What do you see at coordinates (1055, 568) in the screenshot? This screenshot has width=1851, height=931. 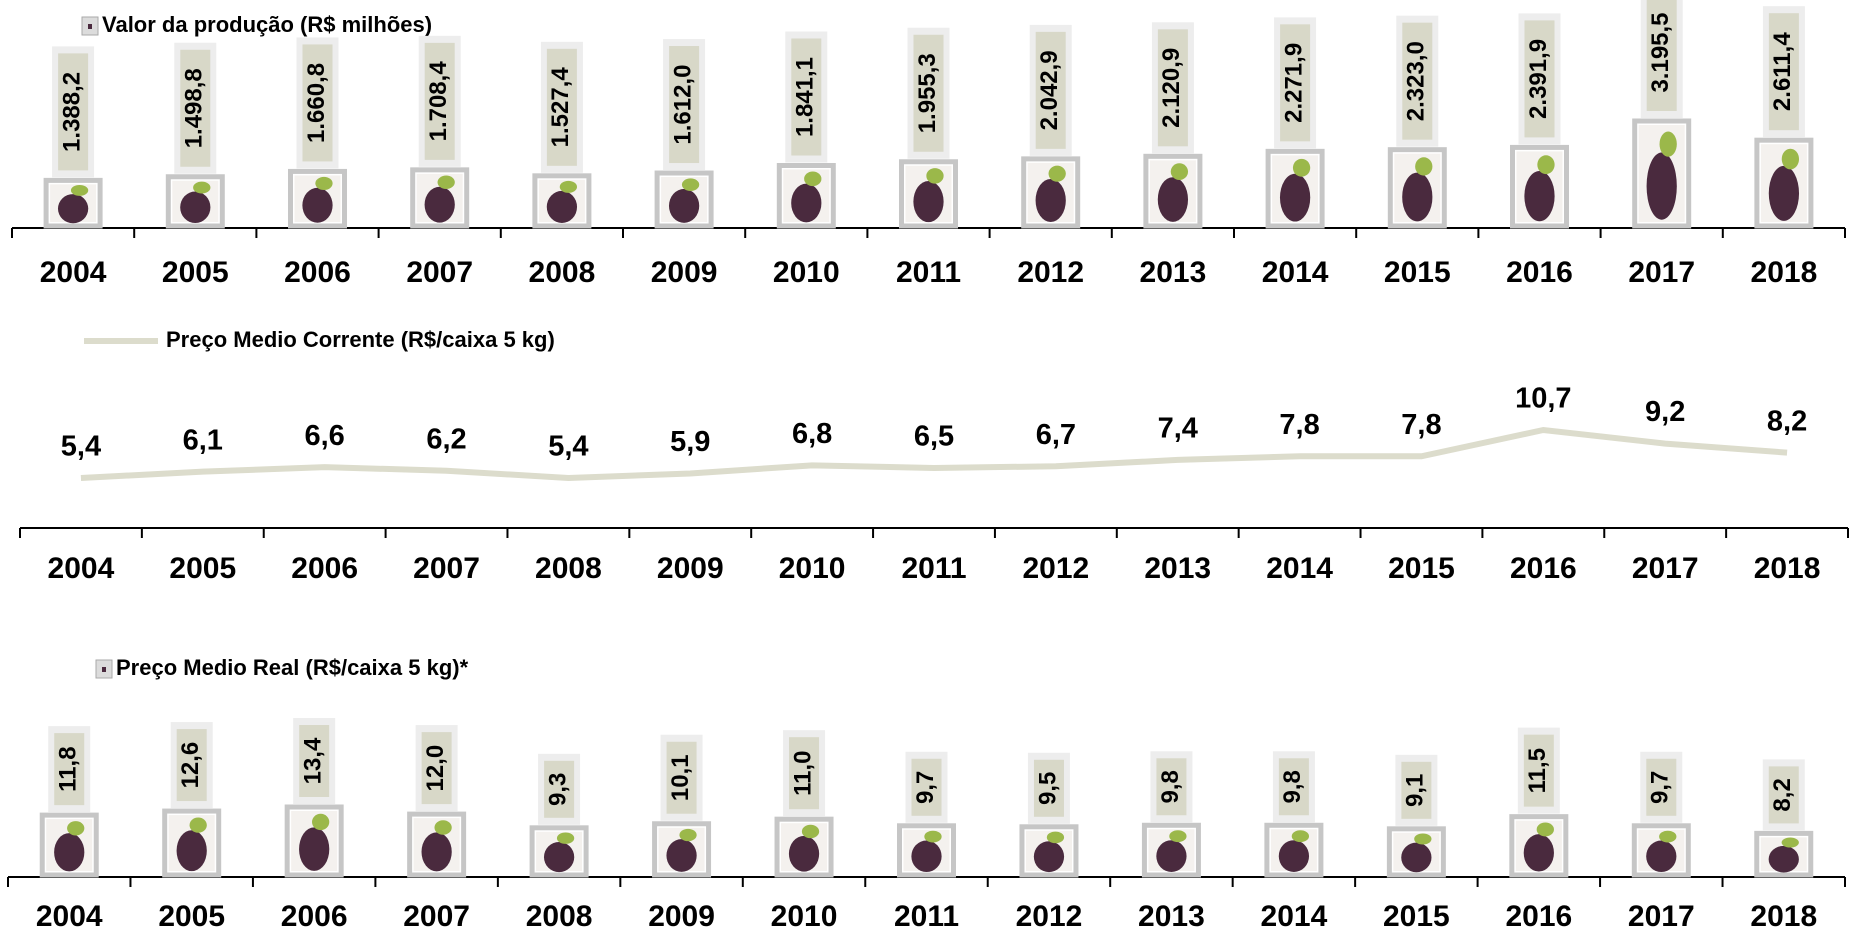 I see `x-tick-label: 2012` at bounding box center [1055, 568].